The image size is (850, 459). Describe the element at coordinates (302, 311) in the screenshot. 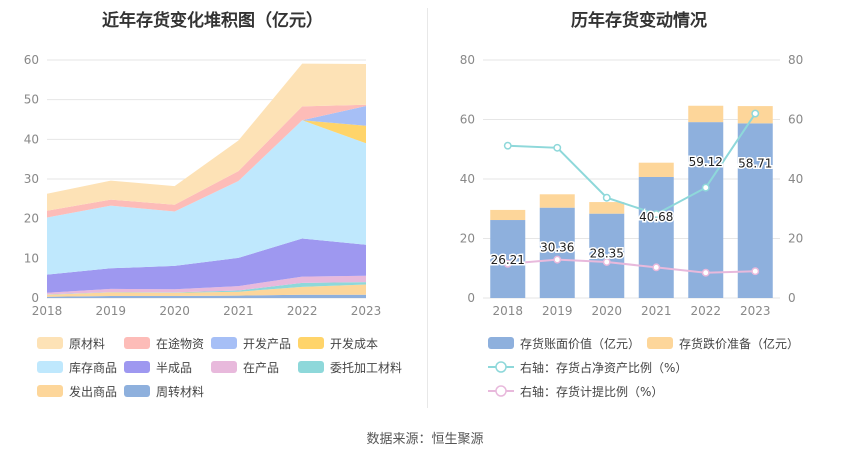

I see `left-x-tick-label: 2022` at that location.